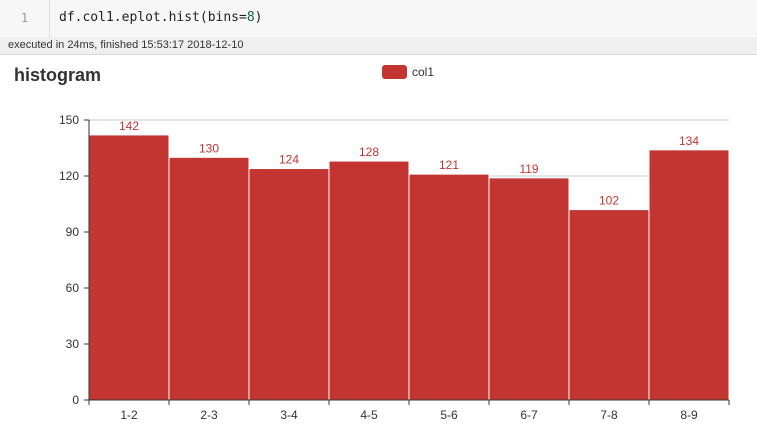 The image size is (757, 442). What do you see at coordinates (153, 17) in the screenshot?
I see `code-prefix: df.col1.eplot.hist(bins=` at bounding box center [153, 17].